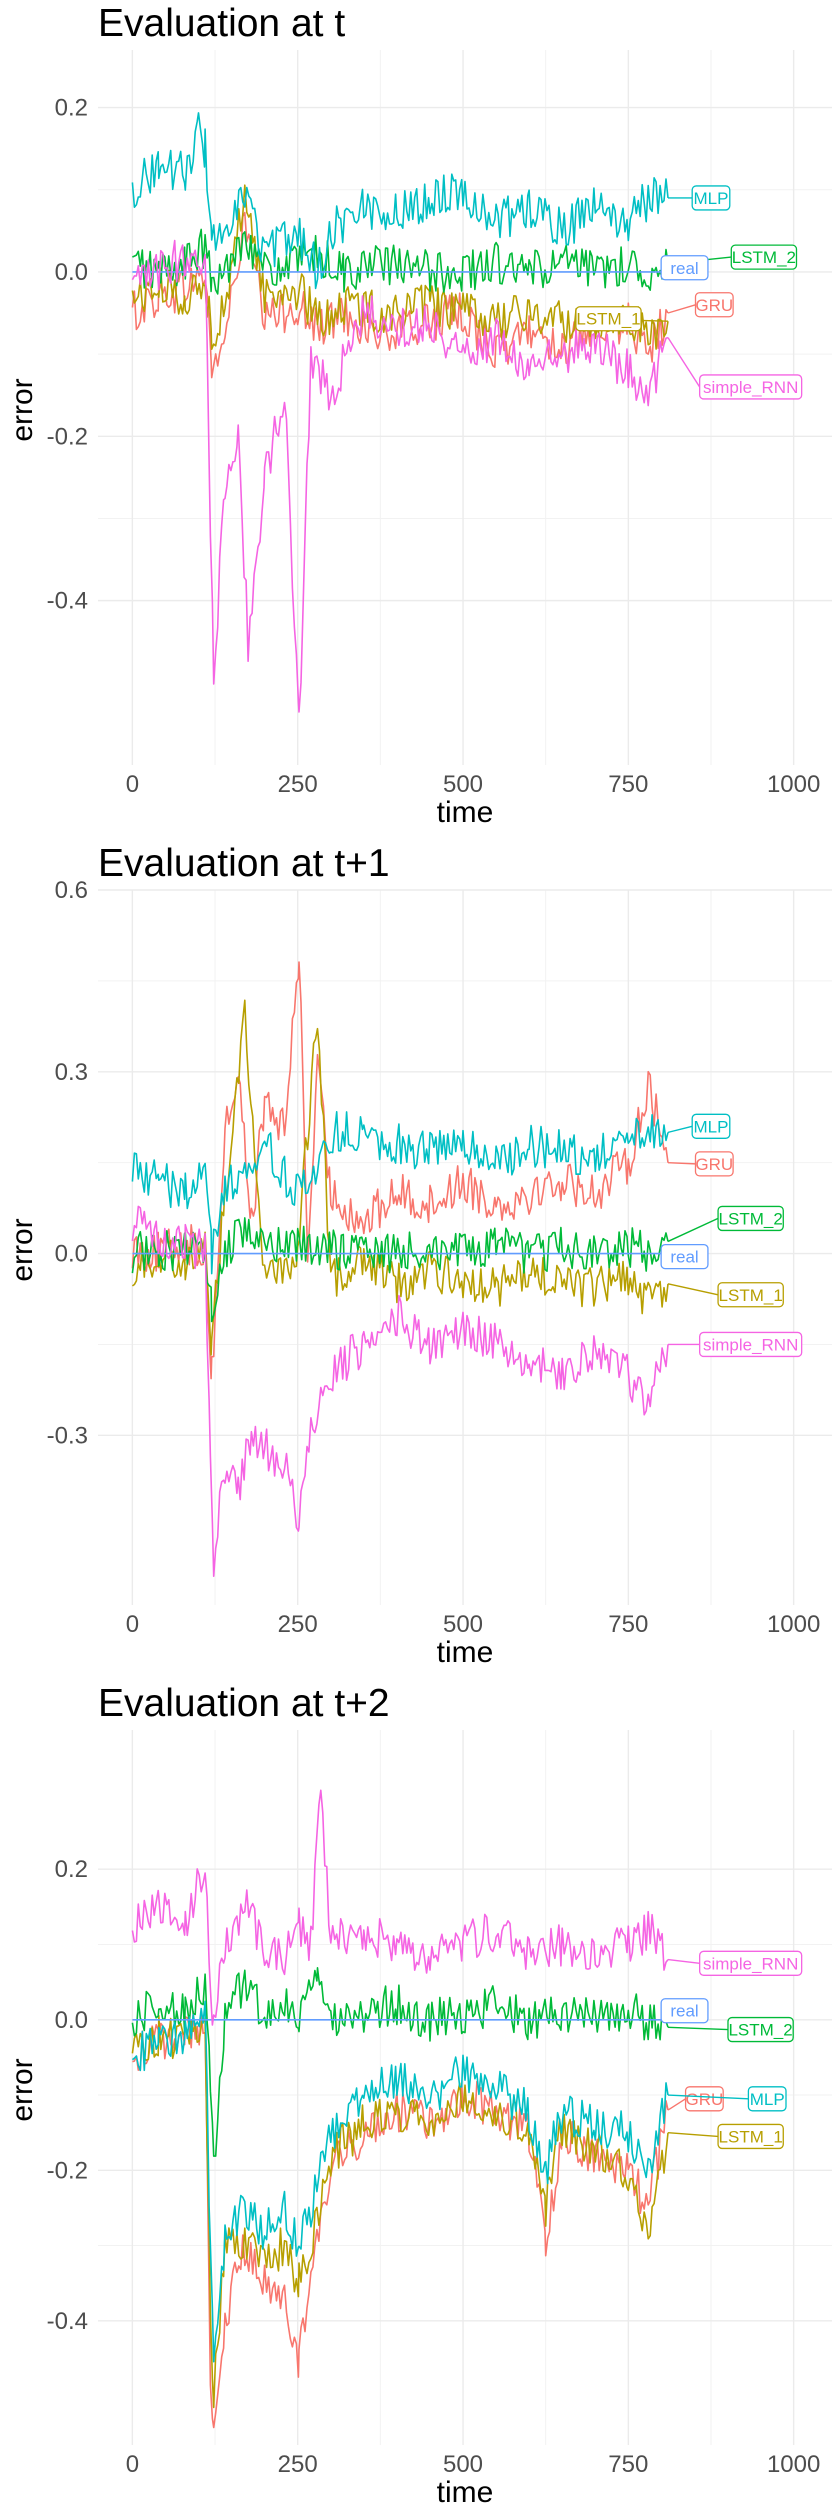 The height and width of the screenshot is (2520, 840). What do you see at coordinates (67, 1435) in the screenshot?
I see `y-tick-label: -0.3` at bounding box center [67, 1435].